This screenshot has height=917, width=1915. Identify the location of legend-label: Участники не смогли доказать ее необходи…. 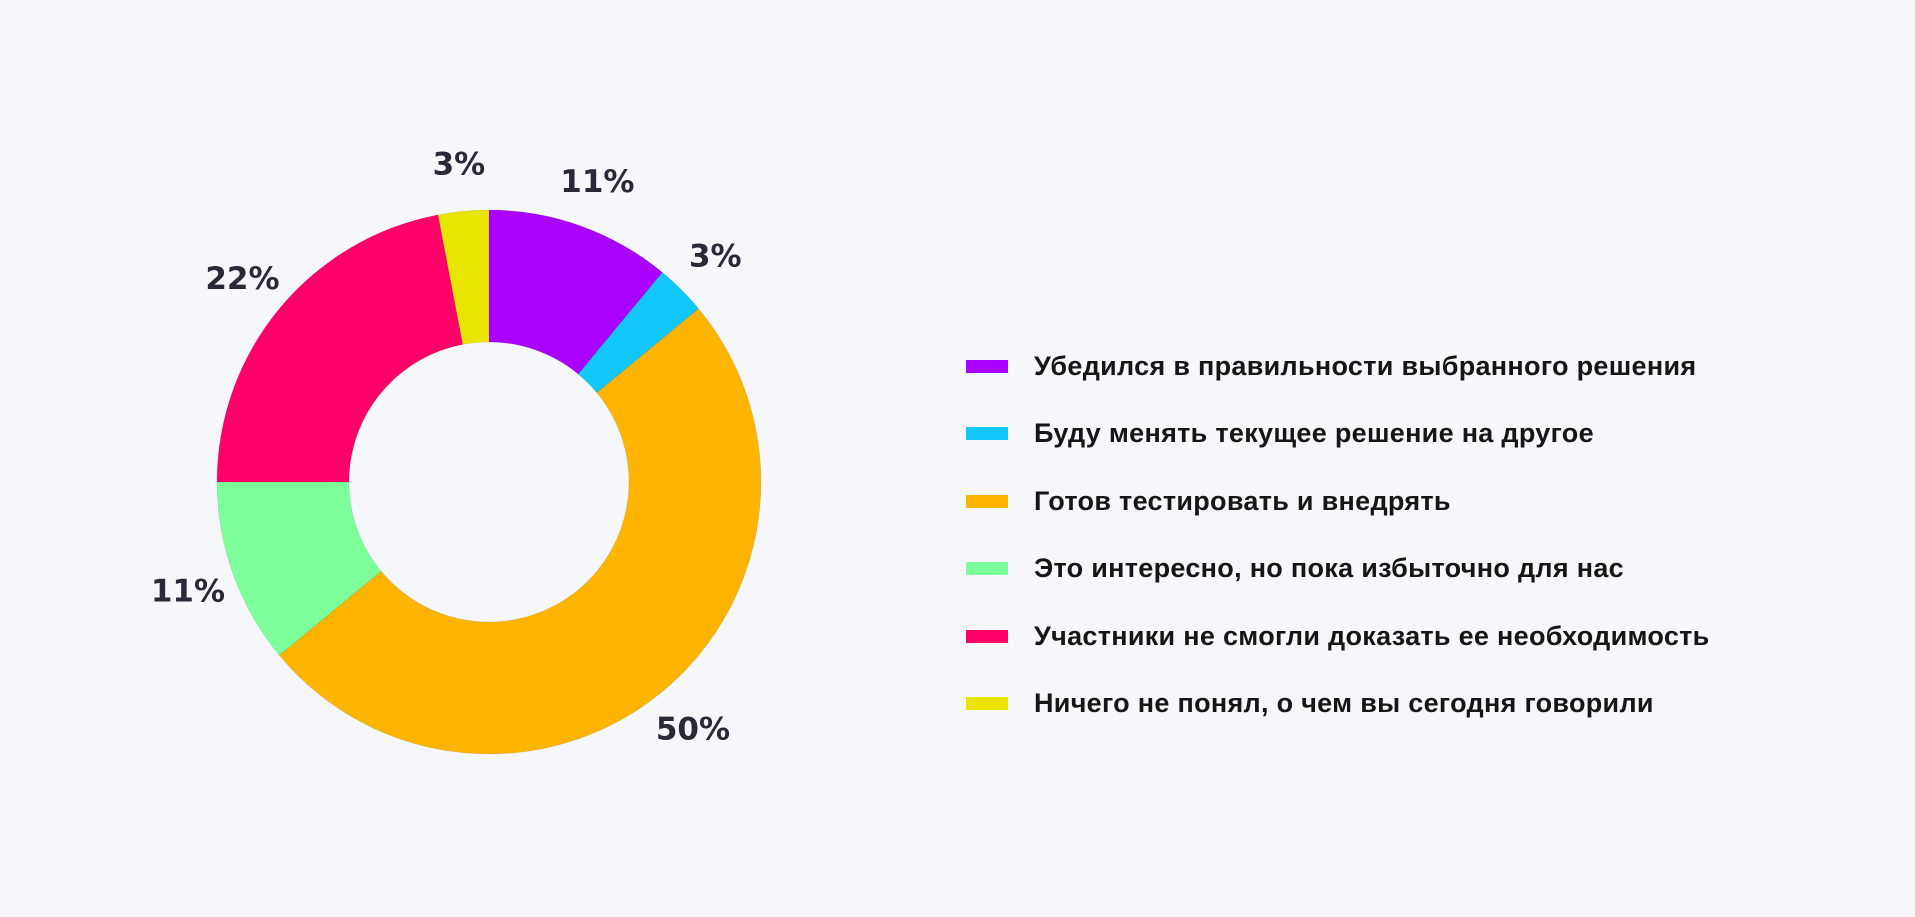
(1372, 635).